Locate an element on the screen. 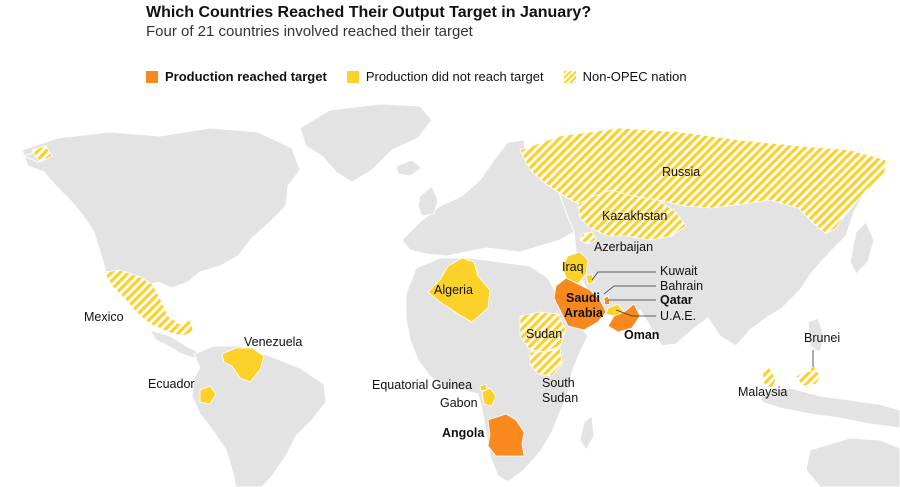 This screenshot has height=487, width=900. leader-bahrain is located at coordinates (629, 290).